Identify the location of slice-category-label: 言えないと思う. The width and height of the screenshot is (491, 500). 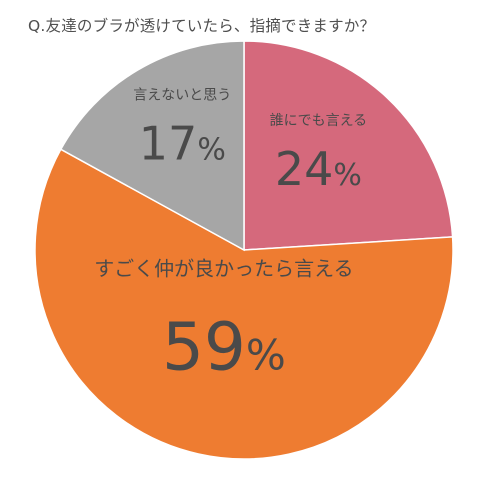
(182, 96).